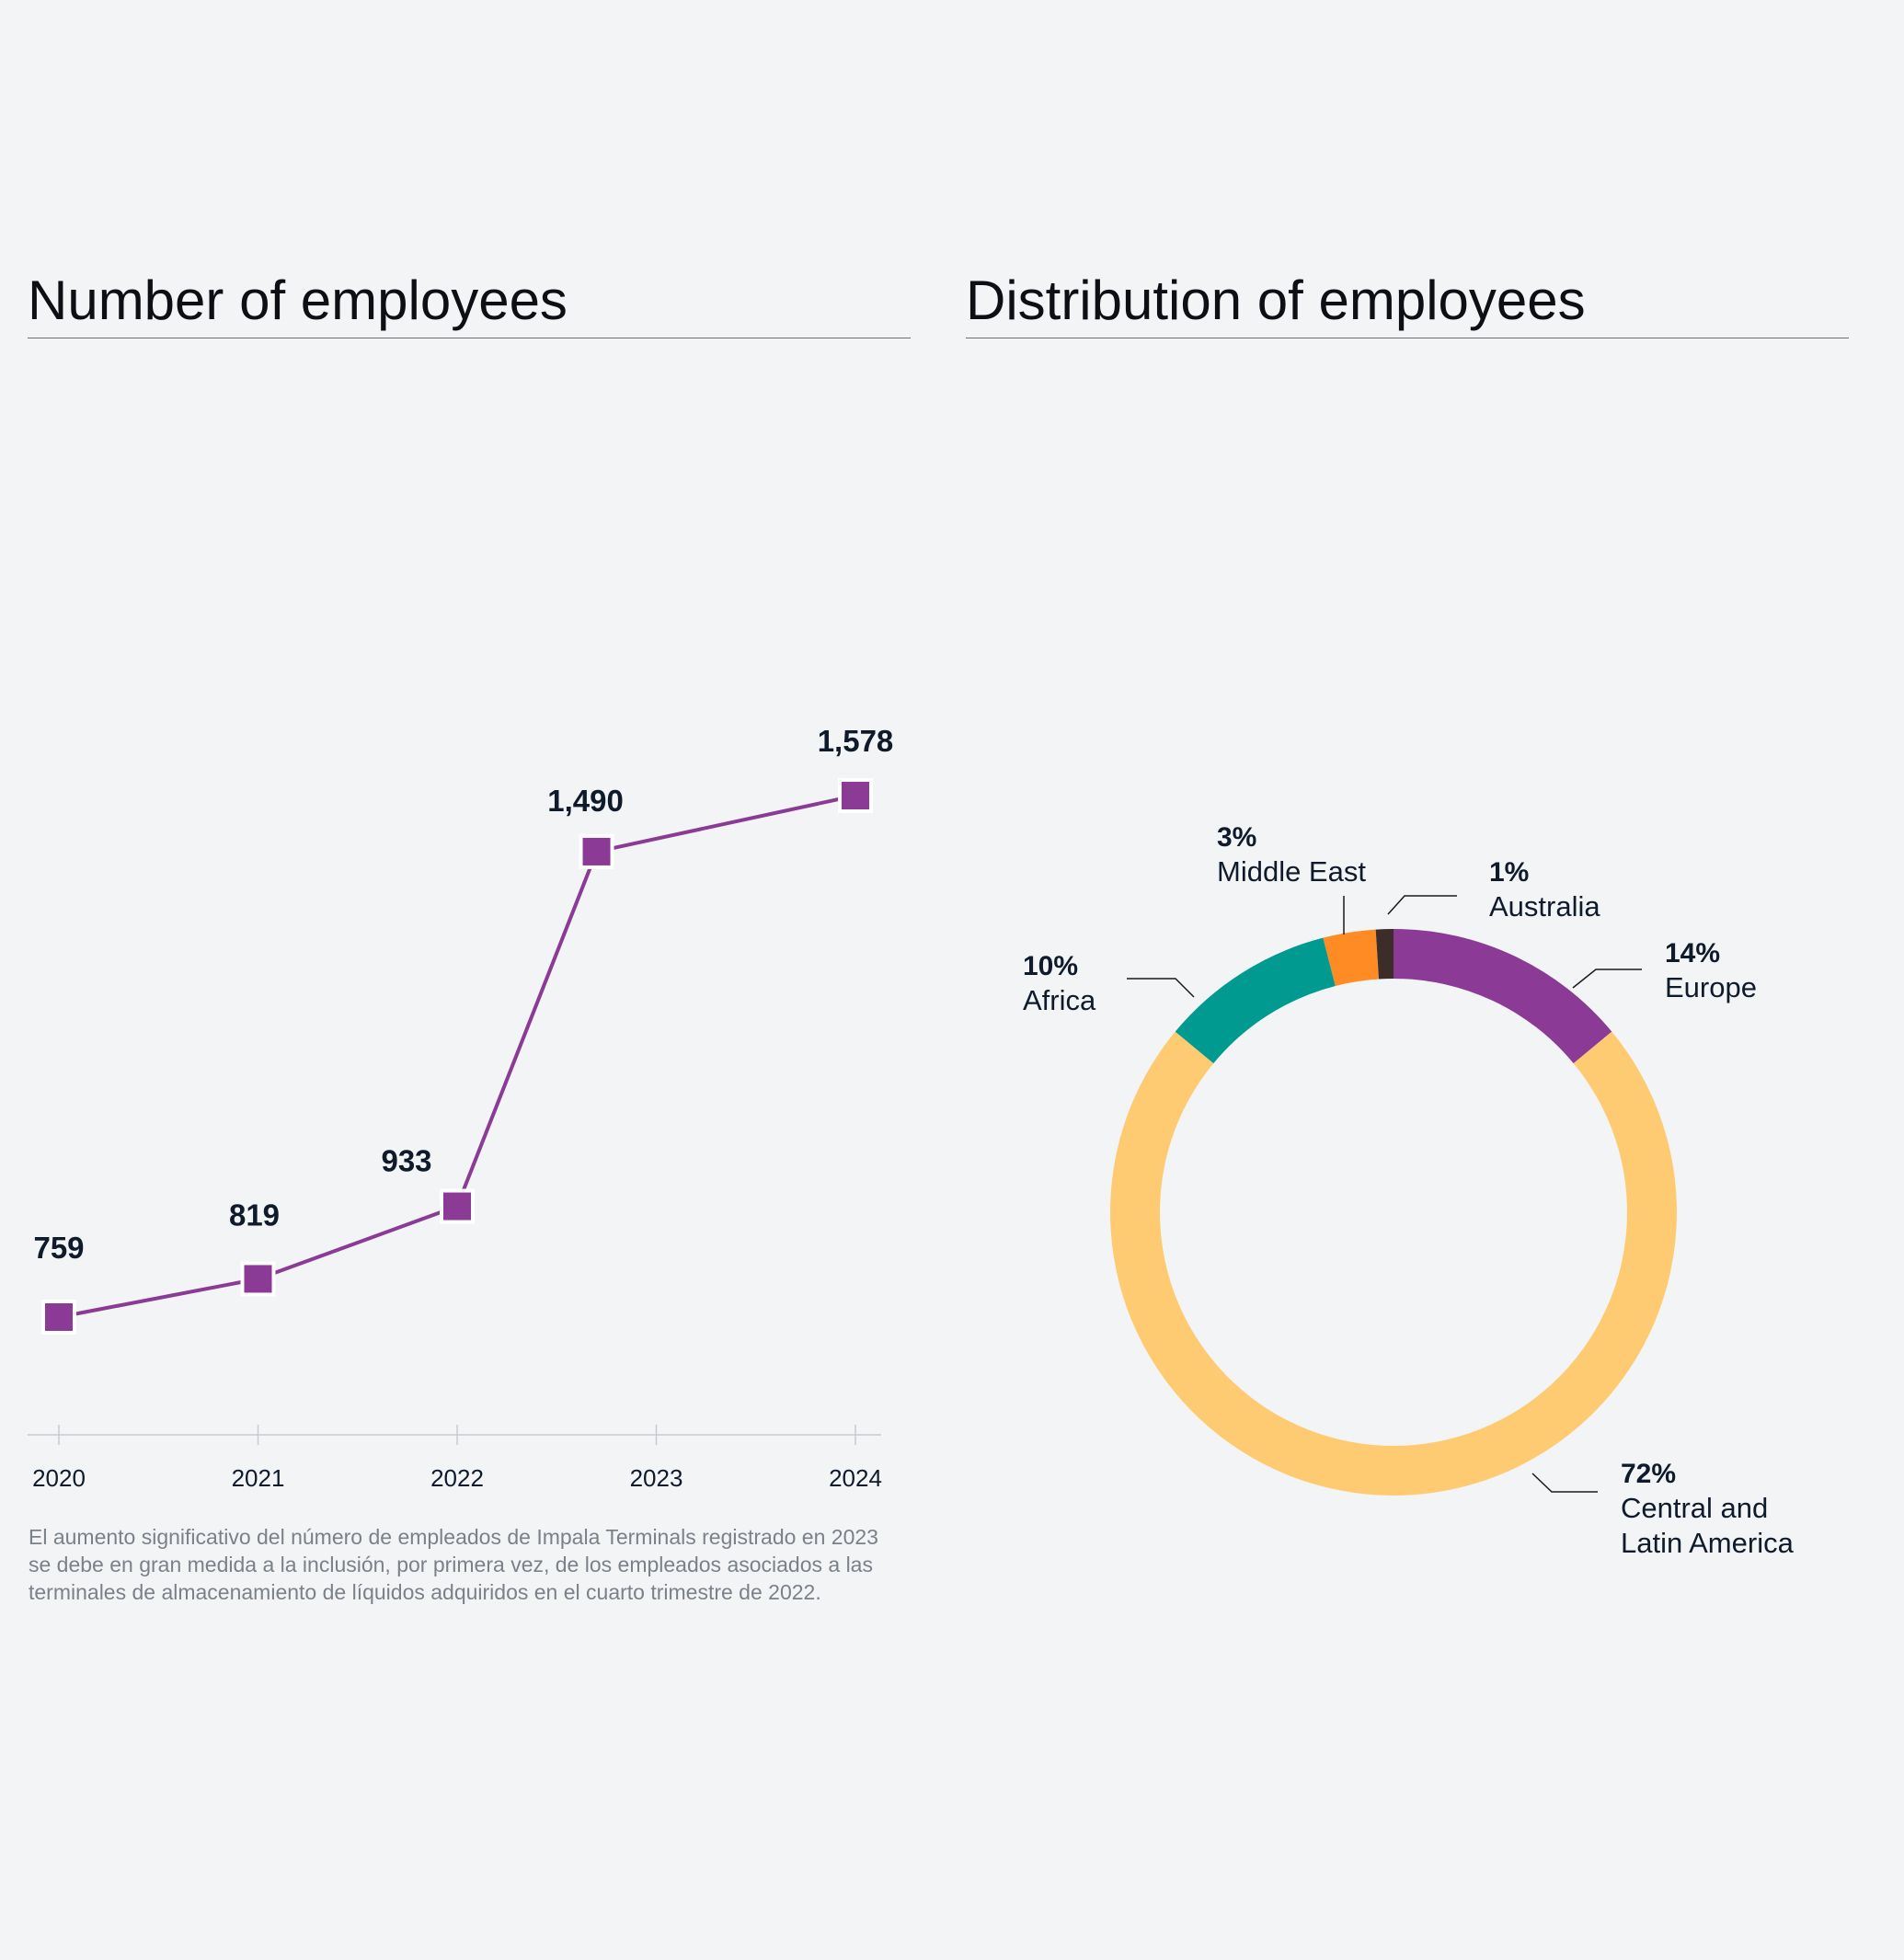 The width and height of the screenshot is (1904, 1960). What do you see at coordinates (406, 1161) in the screenshot?
I see `data-label: 933` at bounding box center [406, 1161].